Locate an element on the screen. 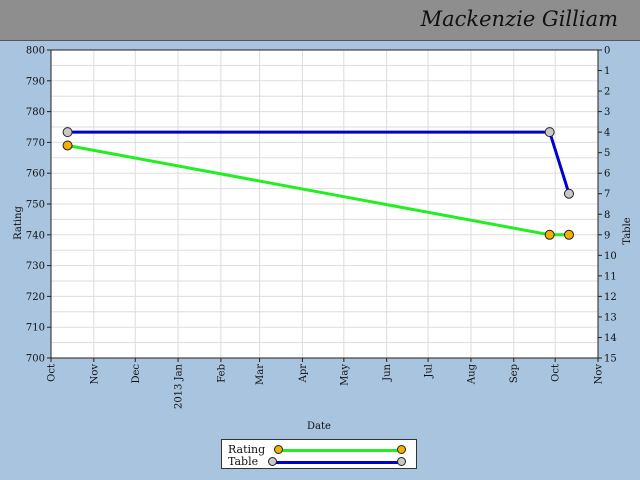  legend-marker-table-end is located at coordinates (401, 461).